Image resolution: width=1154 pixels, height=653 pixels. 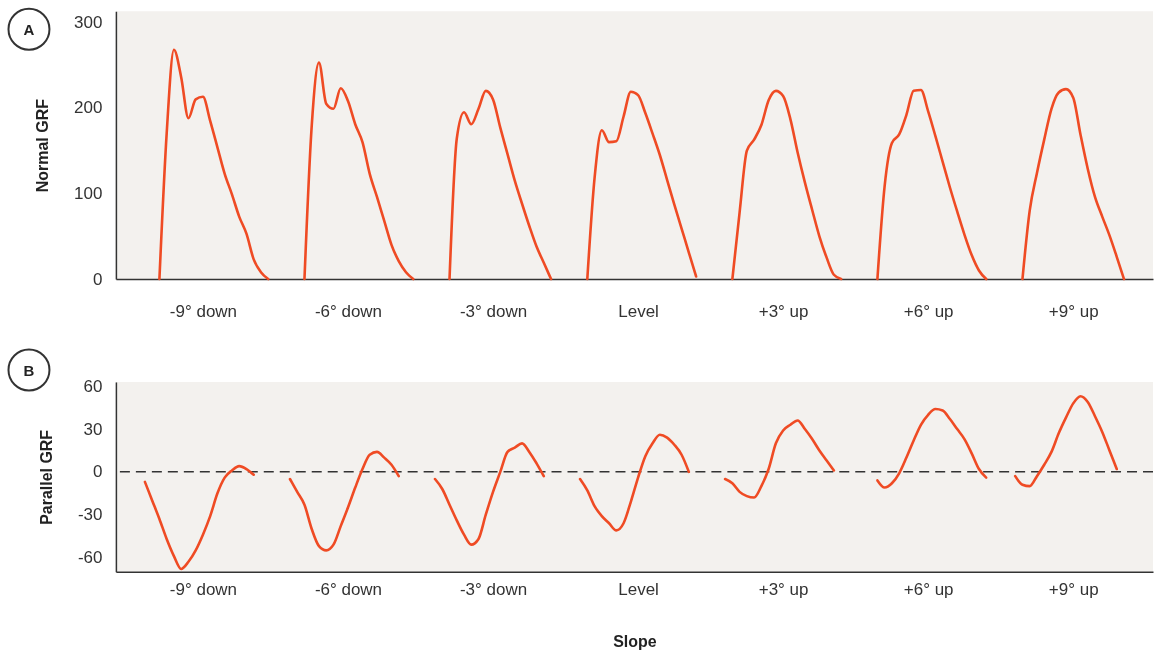 I want to click on chart-title: B, so click(x=29, y=370).